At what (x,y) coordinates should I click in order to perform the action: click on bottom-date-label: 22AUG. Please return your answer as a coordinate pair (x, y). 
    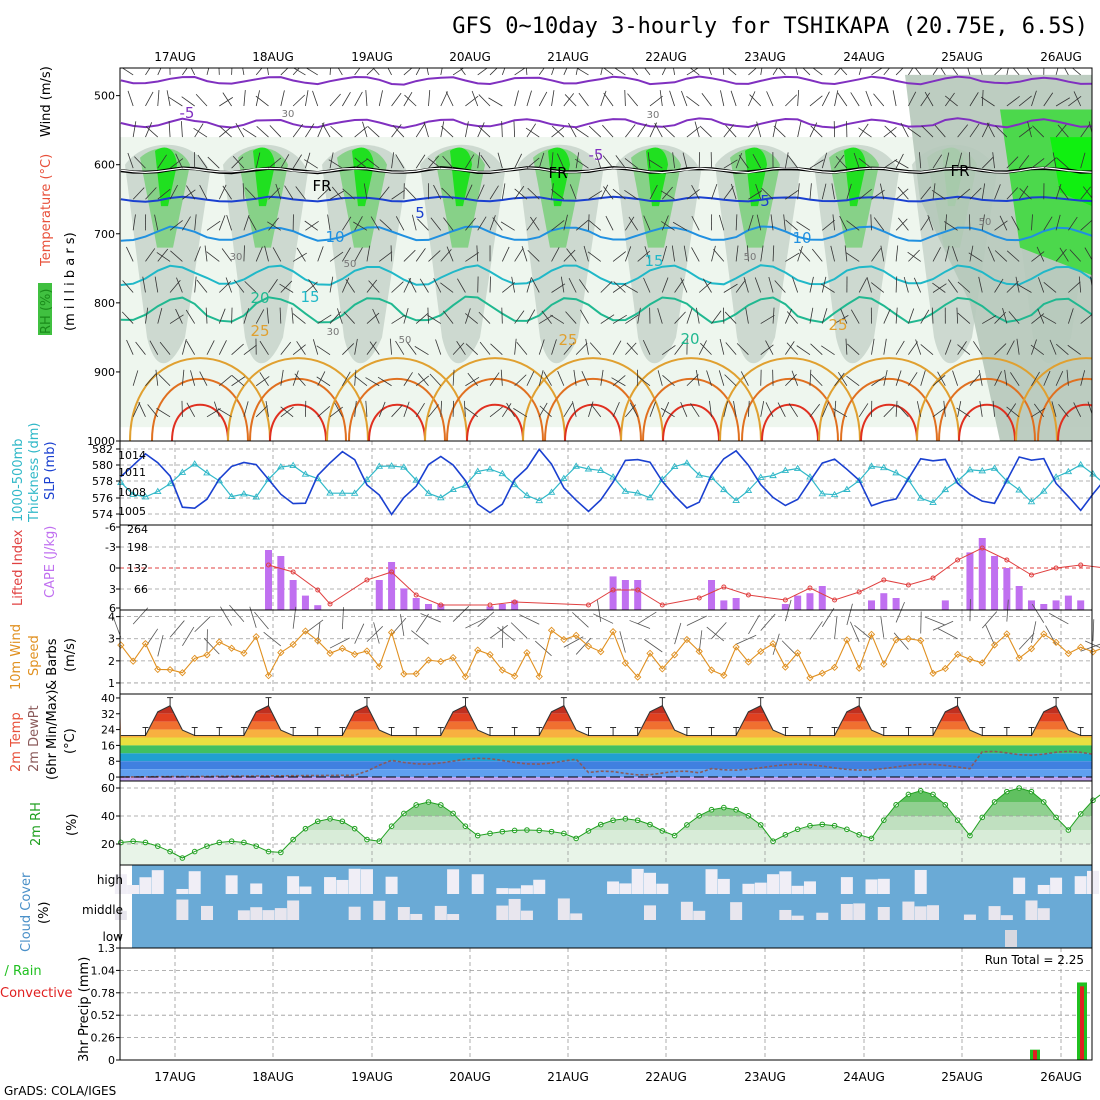
    Looking at the image, I should click on (666, 1077).